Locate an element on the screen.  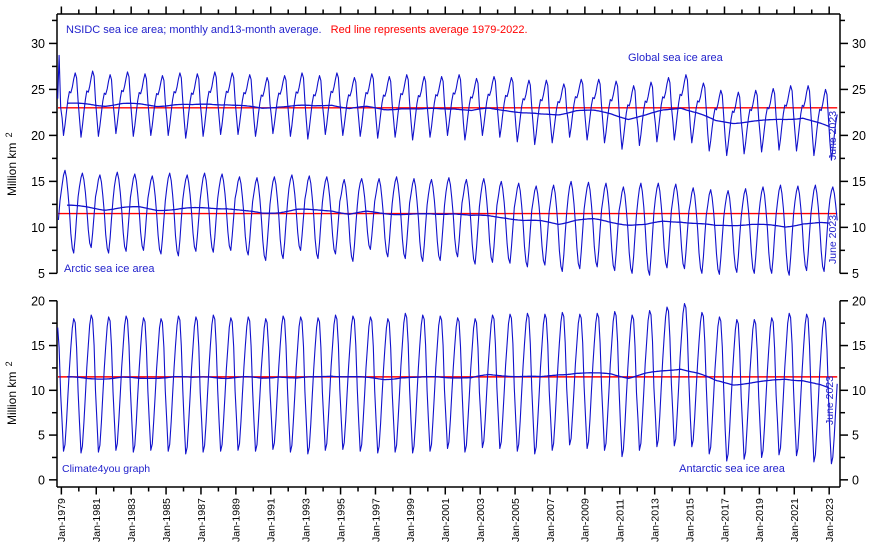
x-tick-label: Jan-1999 is located at coordinates (411, 520).